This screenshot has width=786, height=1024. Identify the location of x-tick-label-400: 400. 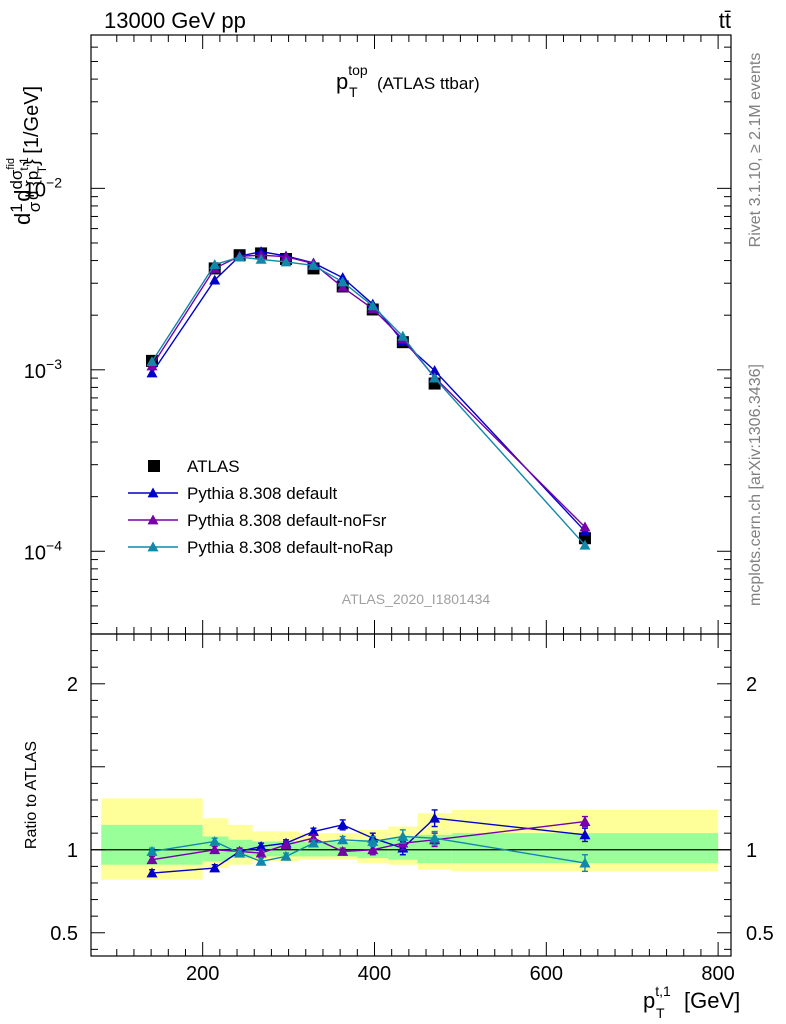
(374, 974).